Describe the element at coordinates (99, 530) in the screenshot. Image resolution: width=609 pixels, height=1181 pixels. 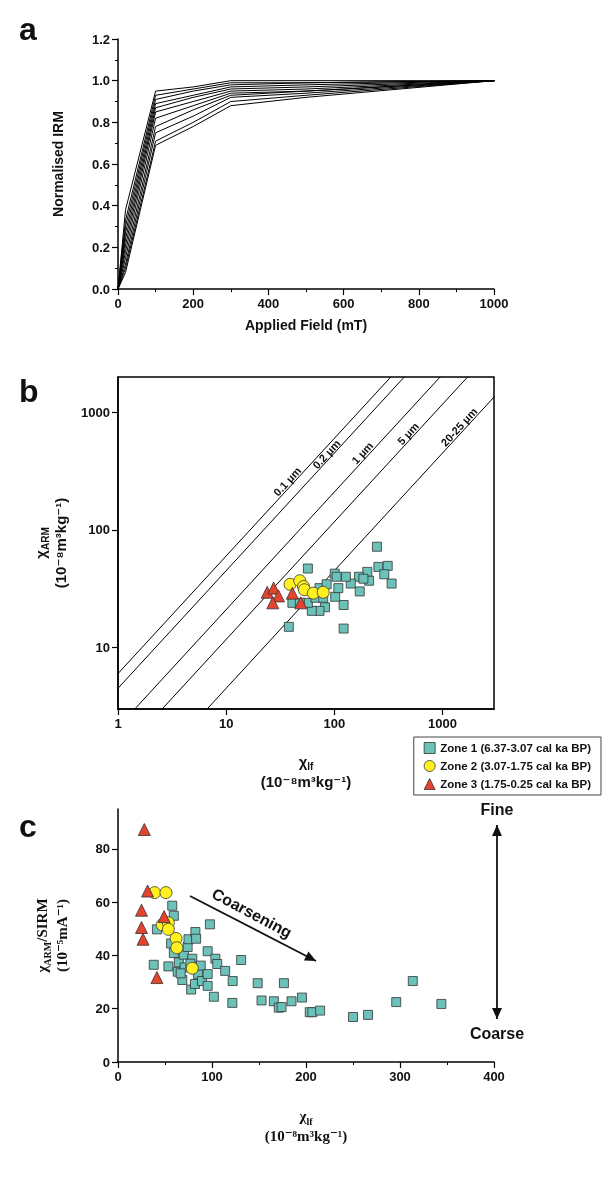
I see `y-tick-label: 100` at that location.